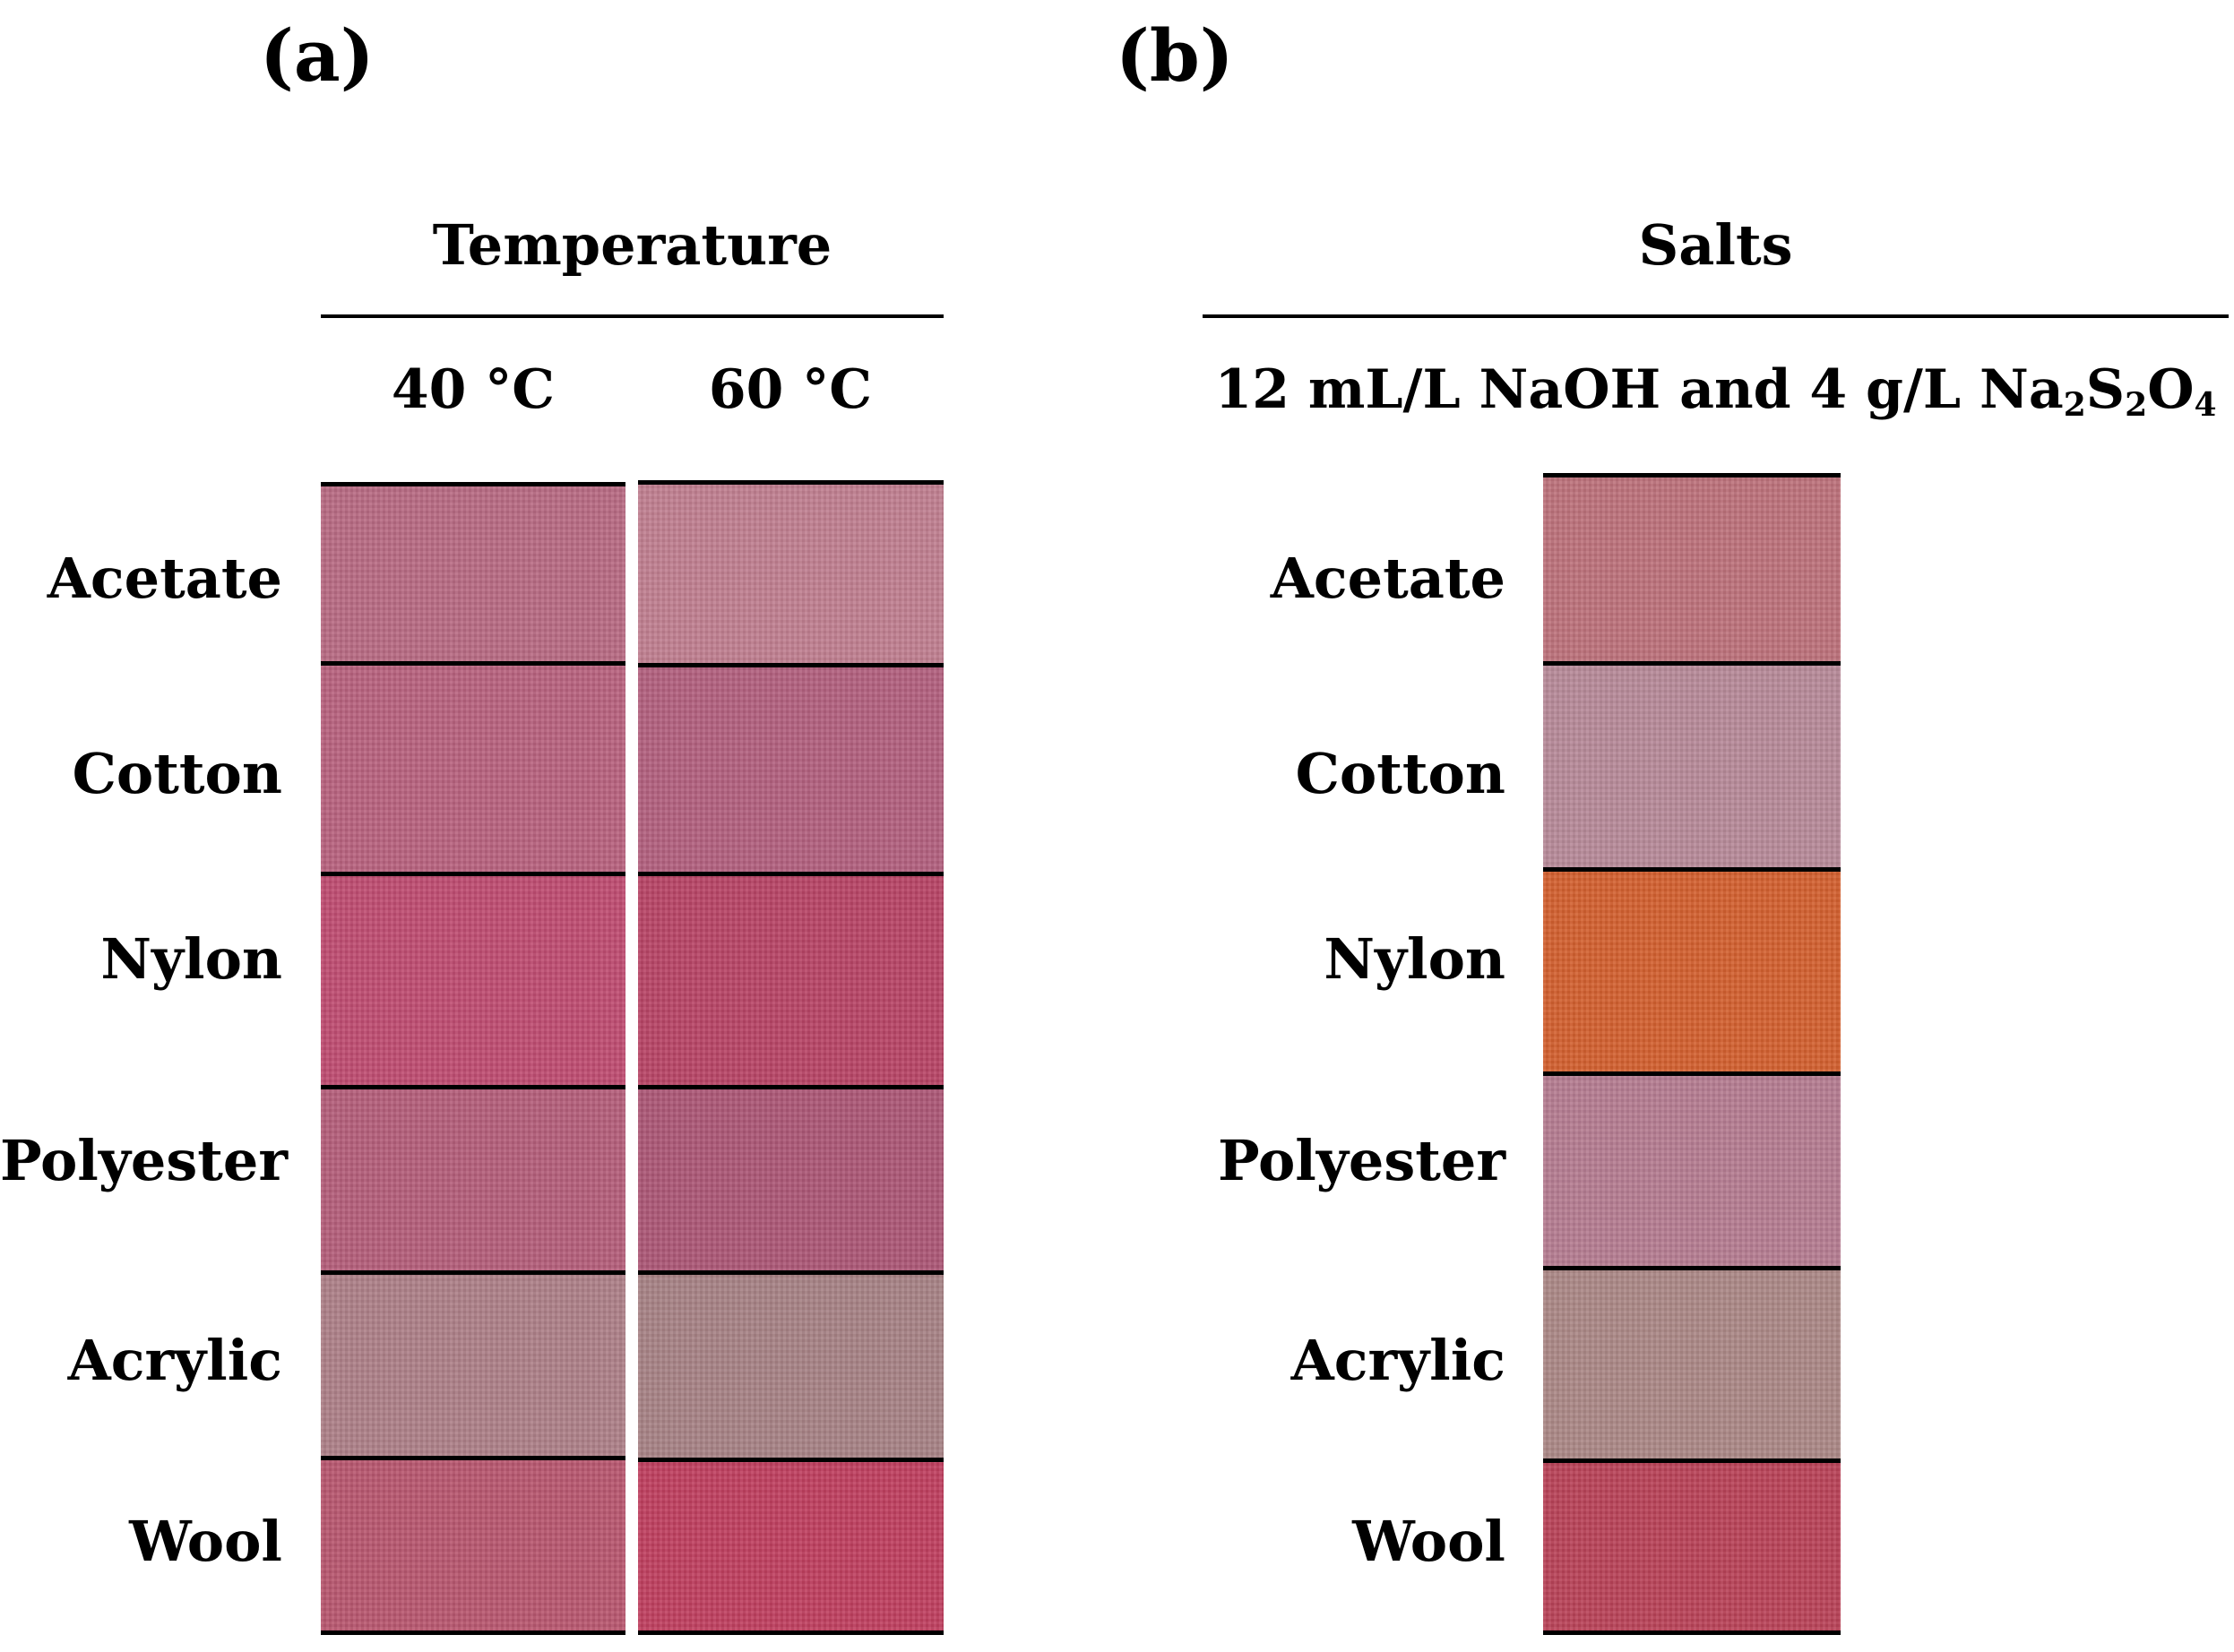  What do you see at coordinates (174, 1360) in the screenshot?
I see `panel-a-row-label-acrylic: Acrylic` at bounding box center [174, 1360].